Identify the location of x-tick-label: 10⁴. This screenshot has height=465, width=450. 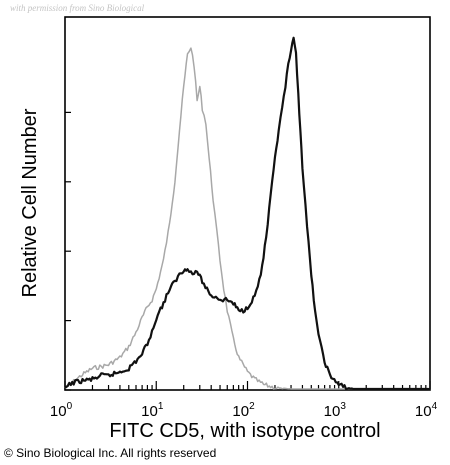
(426, 410).